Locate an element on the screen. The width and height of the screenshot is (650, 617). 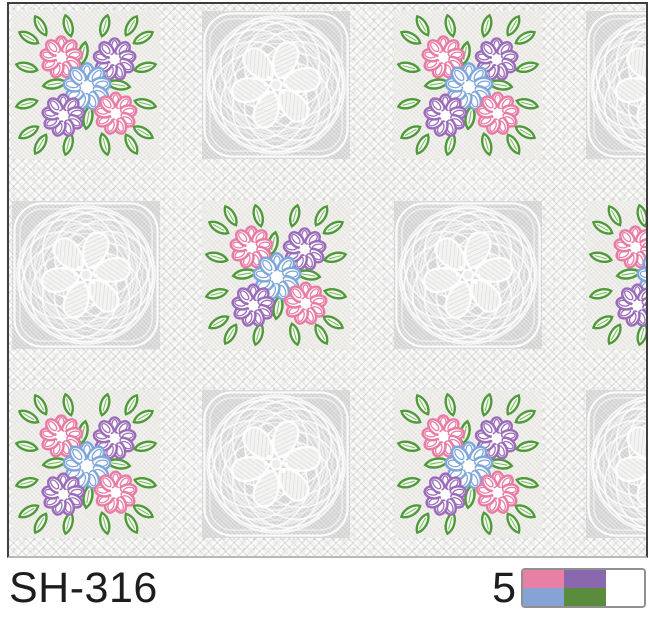
palette-swatch-white is located at coordinates (625, 588).